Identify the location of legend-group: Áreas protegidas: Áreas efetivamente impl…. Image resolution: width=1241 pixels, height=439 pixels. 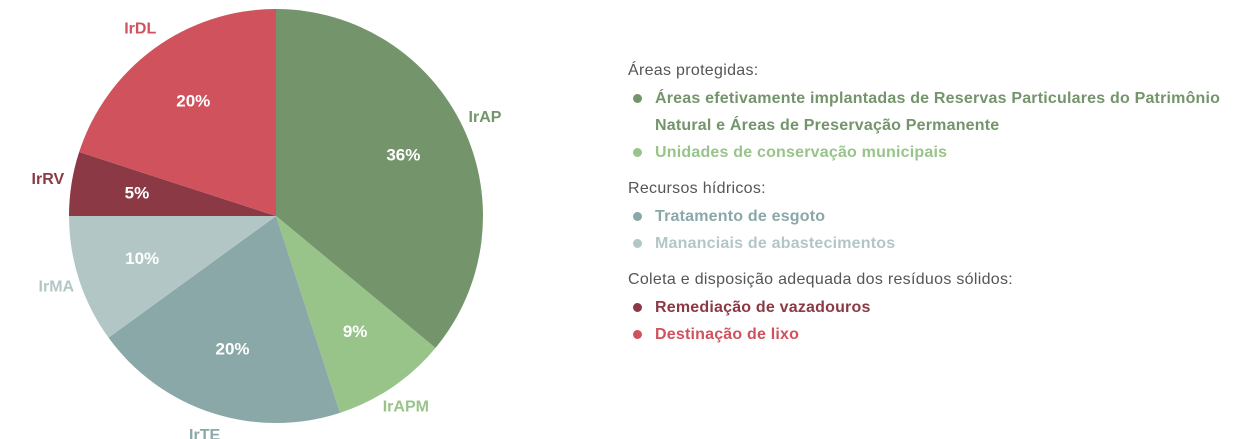
(928, 114).